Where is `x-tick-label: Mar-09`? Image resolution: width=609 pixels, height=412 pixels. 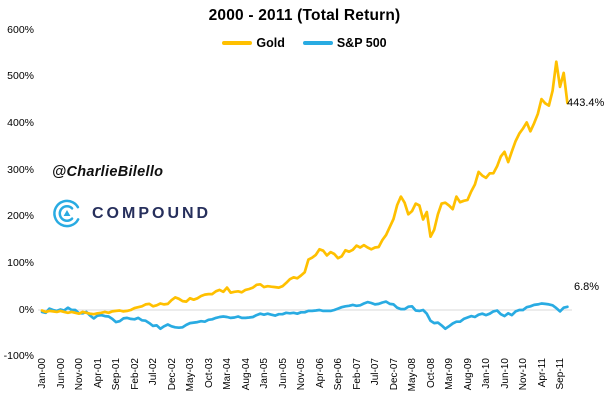 x-tick-label: Mar-09 is located at coordinates (449, 374).